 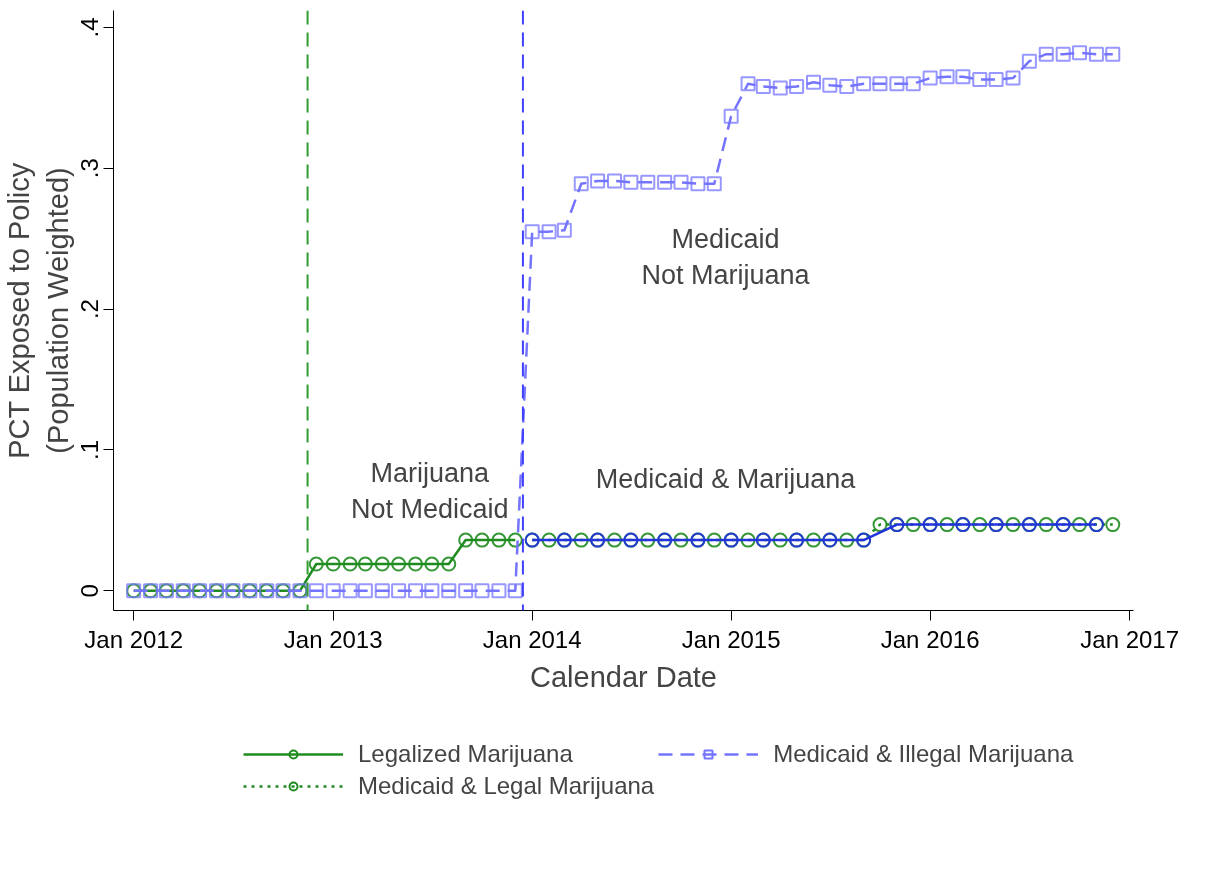 I want to click on x-tick-label: Jan 2017, so click(x=1130, y=639).